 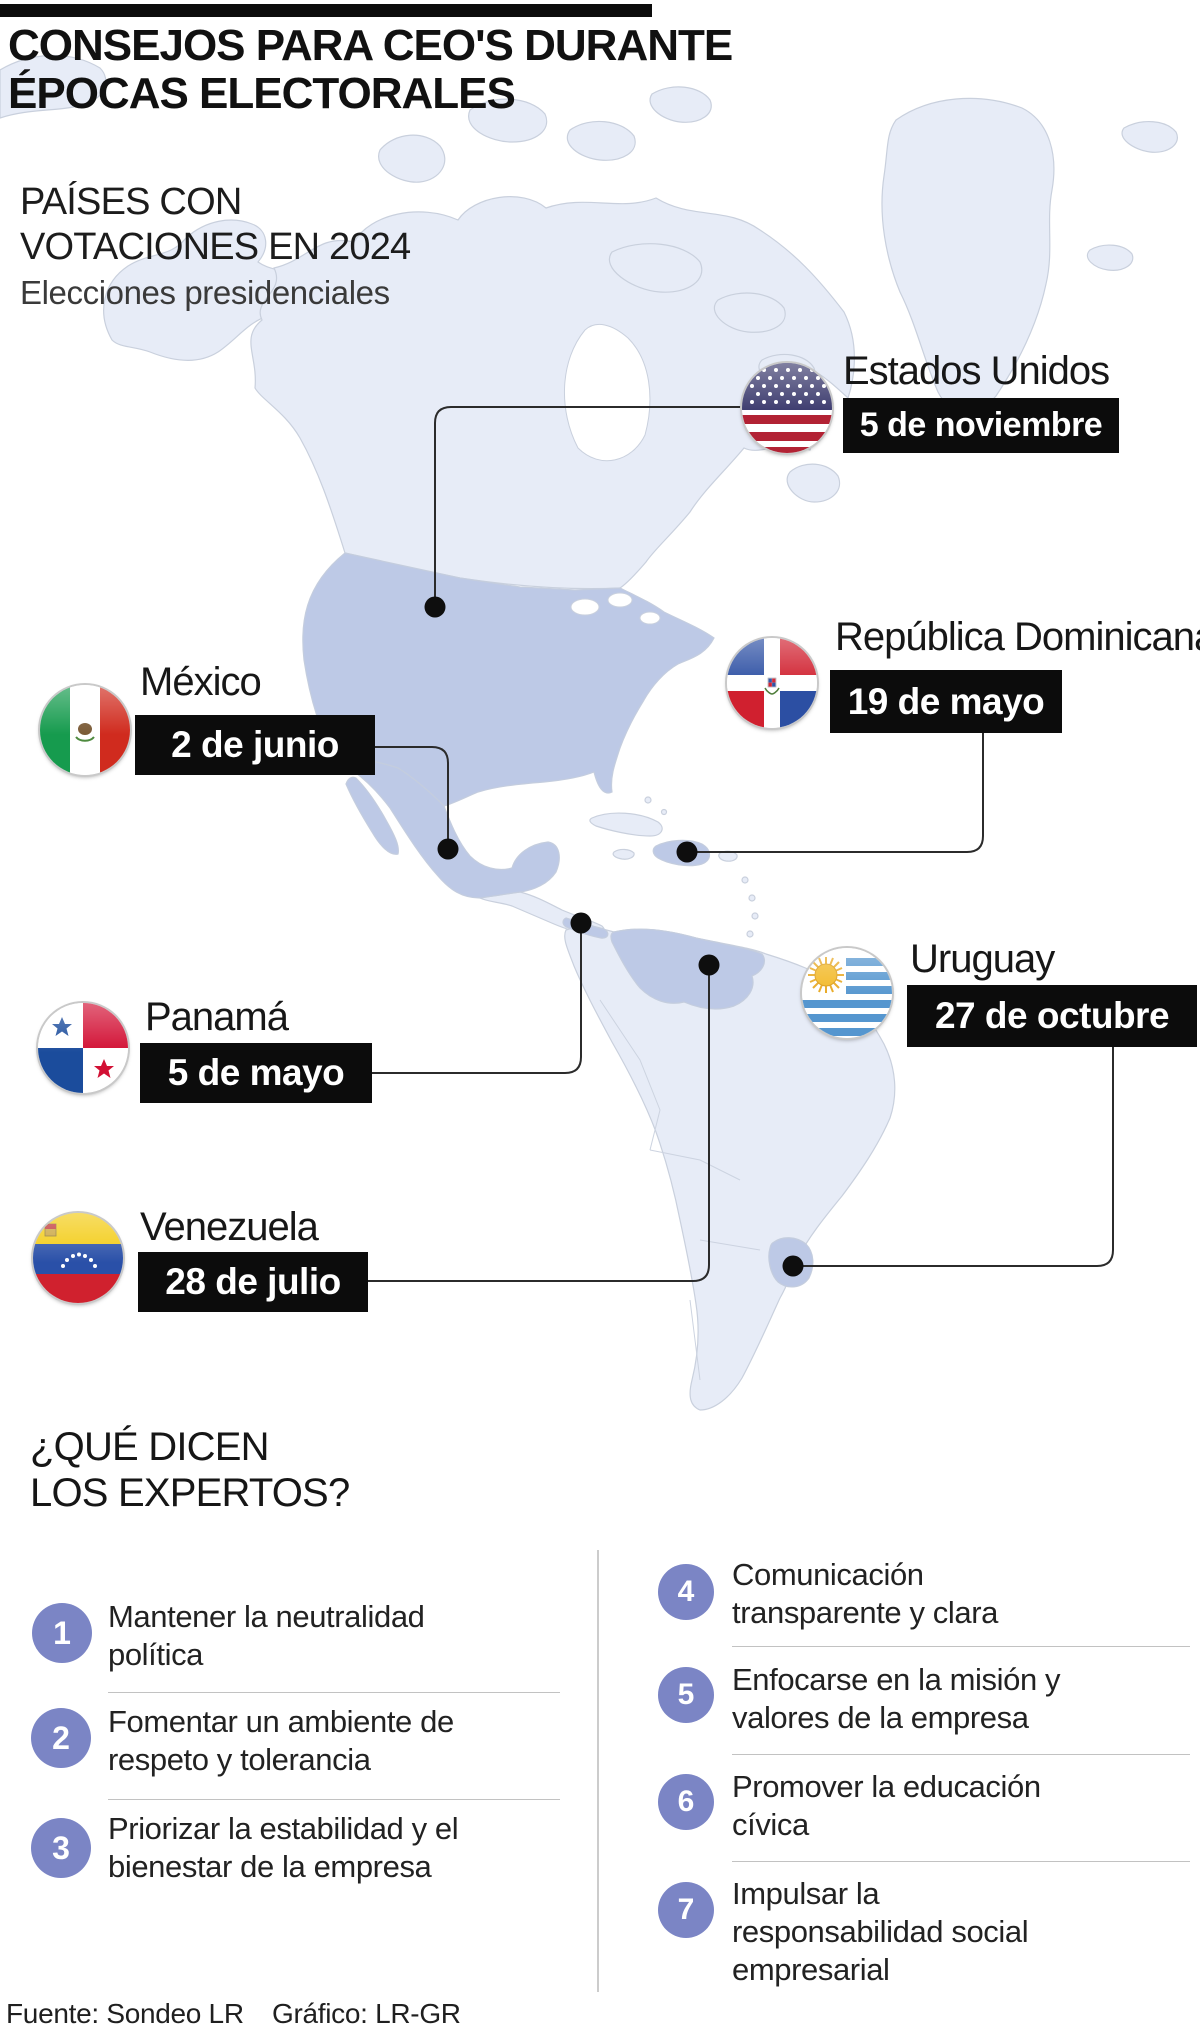 I want to click on map-dot-usa, so click(x=435, y=607).